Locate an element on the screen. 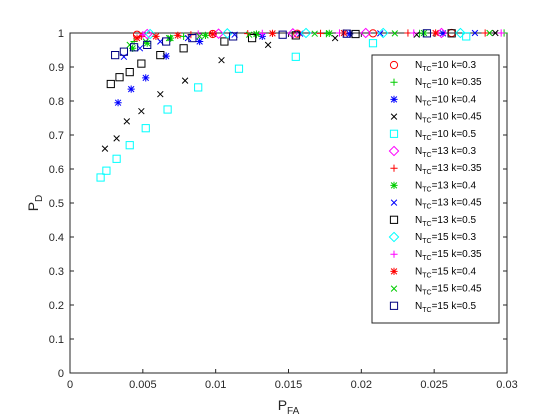  y-tick-label: 0.2 is located at coordinates (56, 306).